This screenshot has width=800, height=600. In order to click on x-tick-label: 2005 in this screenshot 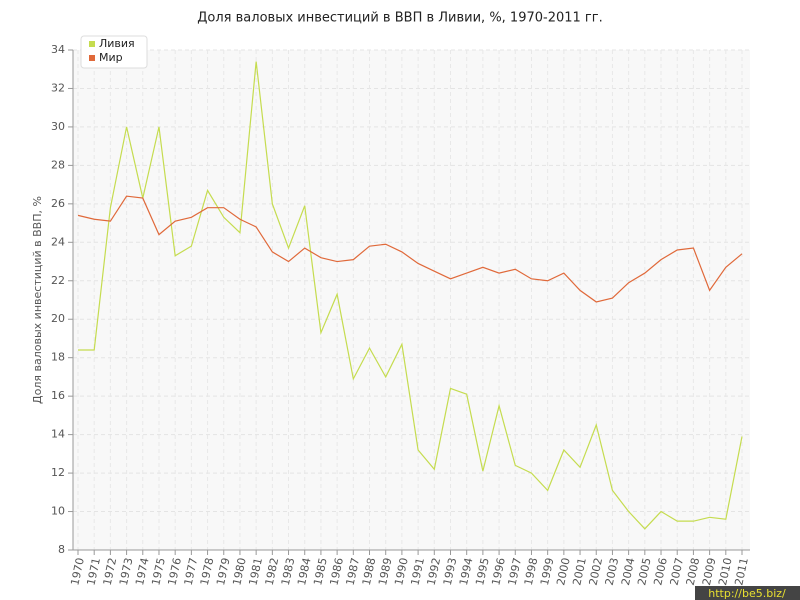, I will do `click(644, 572)`.